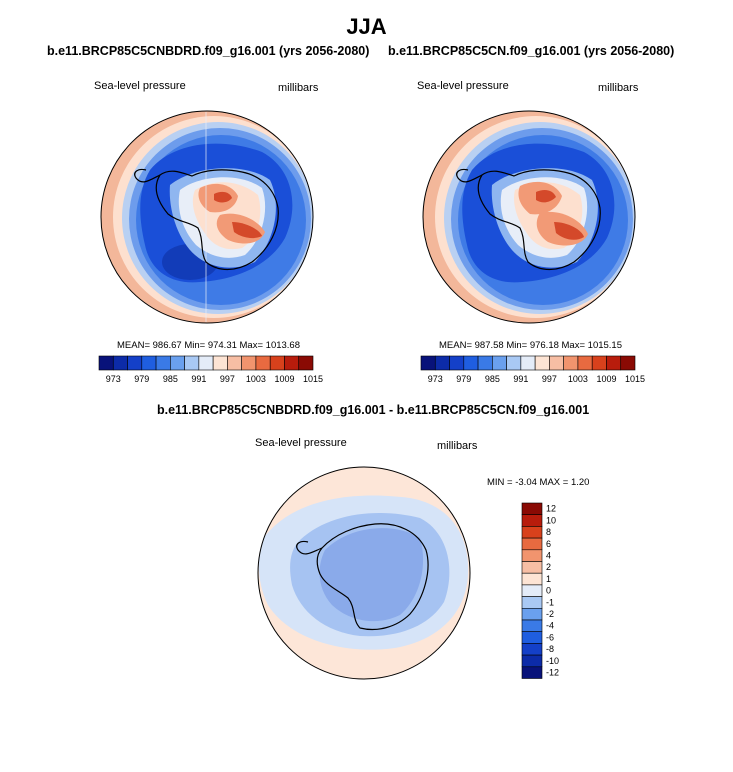 The width and height of the screenshot is (733, 772). I want to click on diff-colorbar-label: -12, so click(552, 673).